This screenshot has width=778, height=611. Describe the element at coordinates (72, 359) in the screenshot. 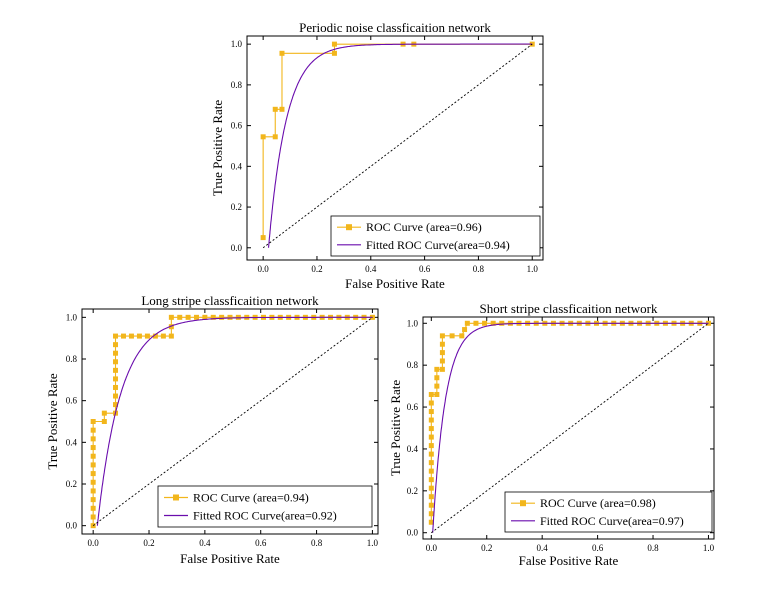

I see `y-tick-label: 0.8` at that location.